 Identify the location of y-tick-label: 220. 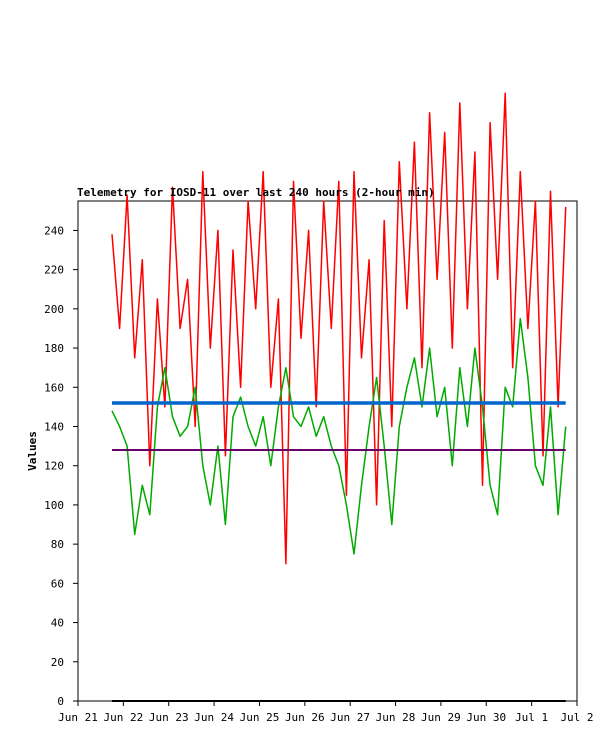
(54, 270).